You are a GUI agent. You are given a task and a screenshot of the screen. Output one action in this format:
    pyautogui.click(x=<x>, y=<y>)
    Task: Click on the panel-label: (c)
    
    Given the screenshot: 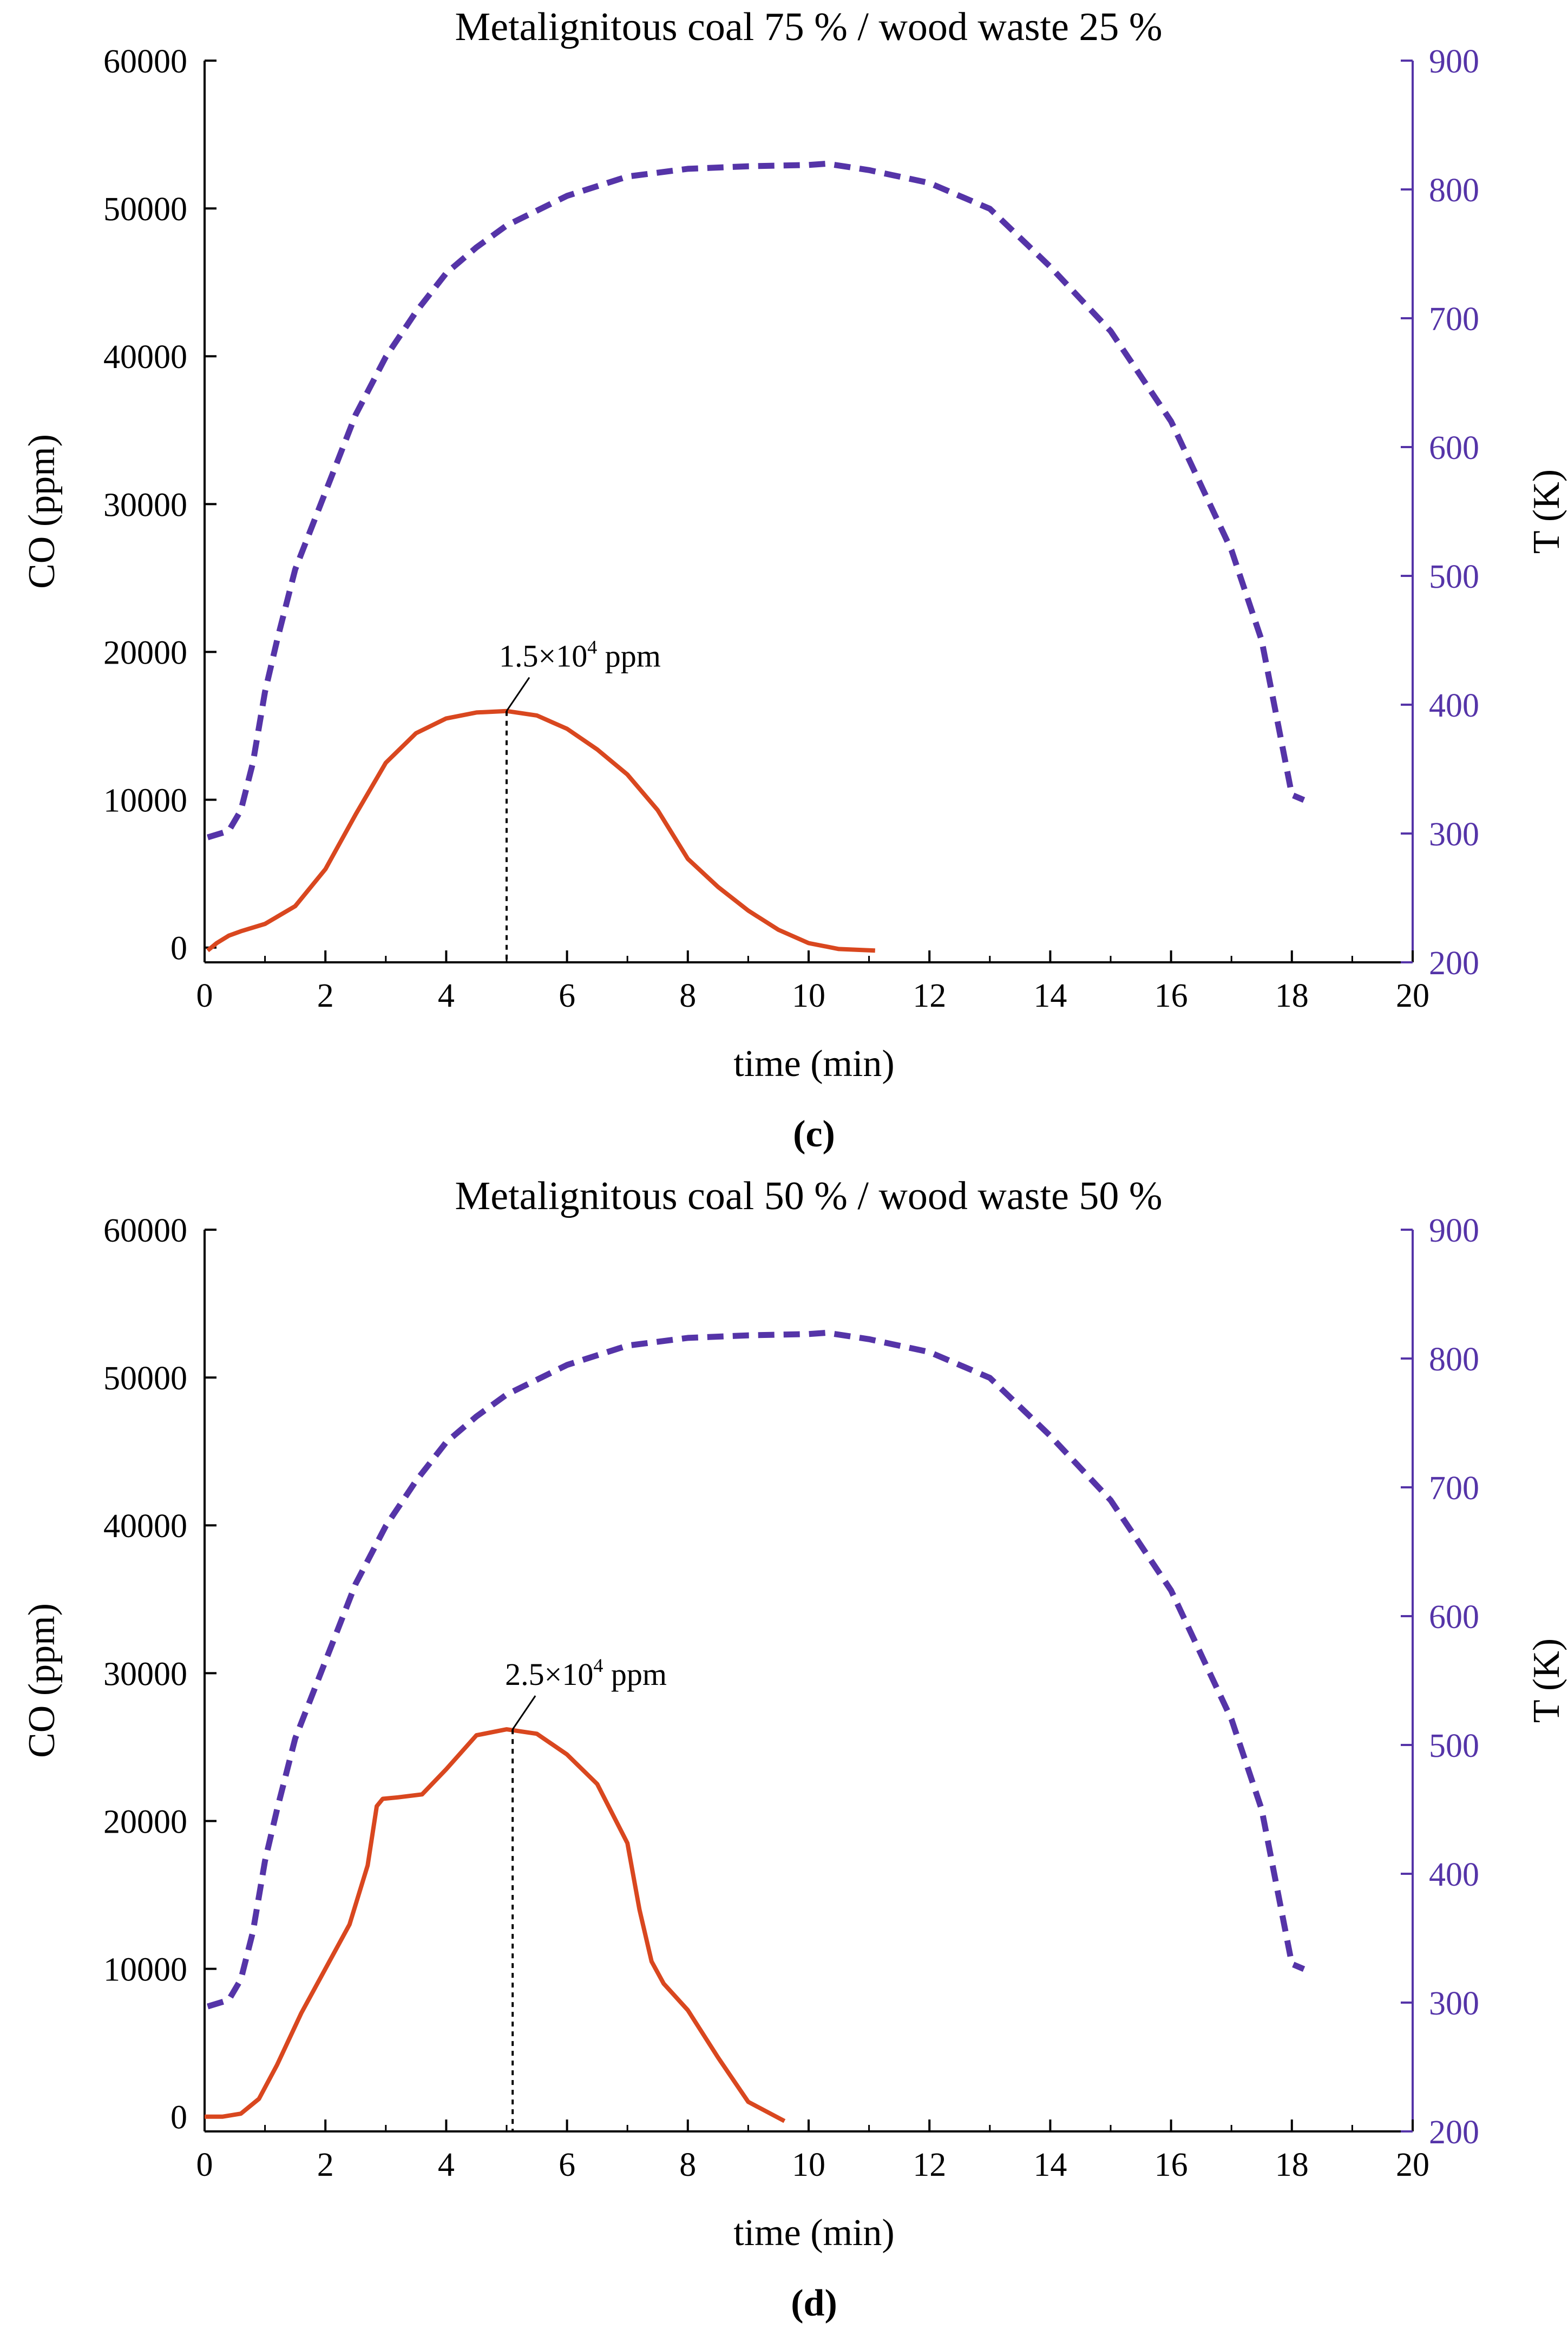 What is the action you would take?
    pyautogui.click(x=814, y=1134)
    